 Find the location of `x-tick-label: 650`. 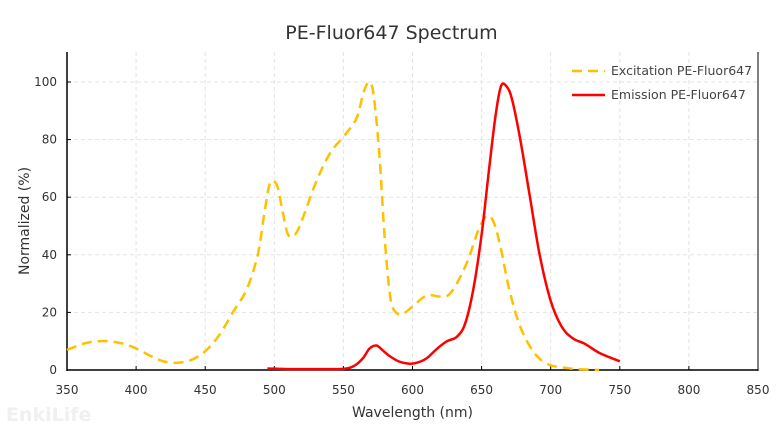

x-tick-label: 650 is located at coordinates (481, 390).